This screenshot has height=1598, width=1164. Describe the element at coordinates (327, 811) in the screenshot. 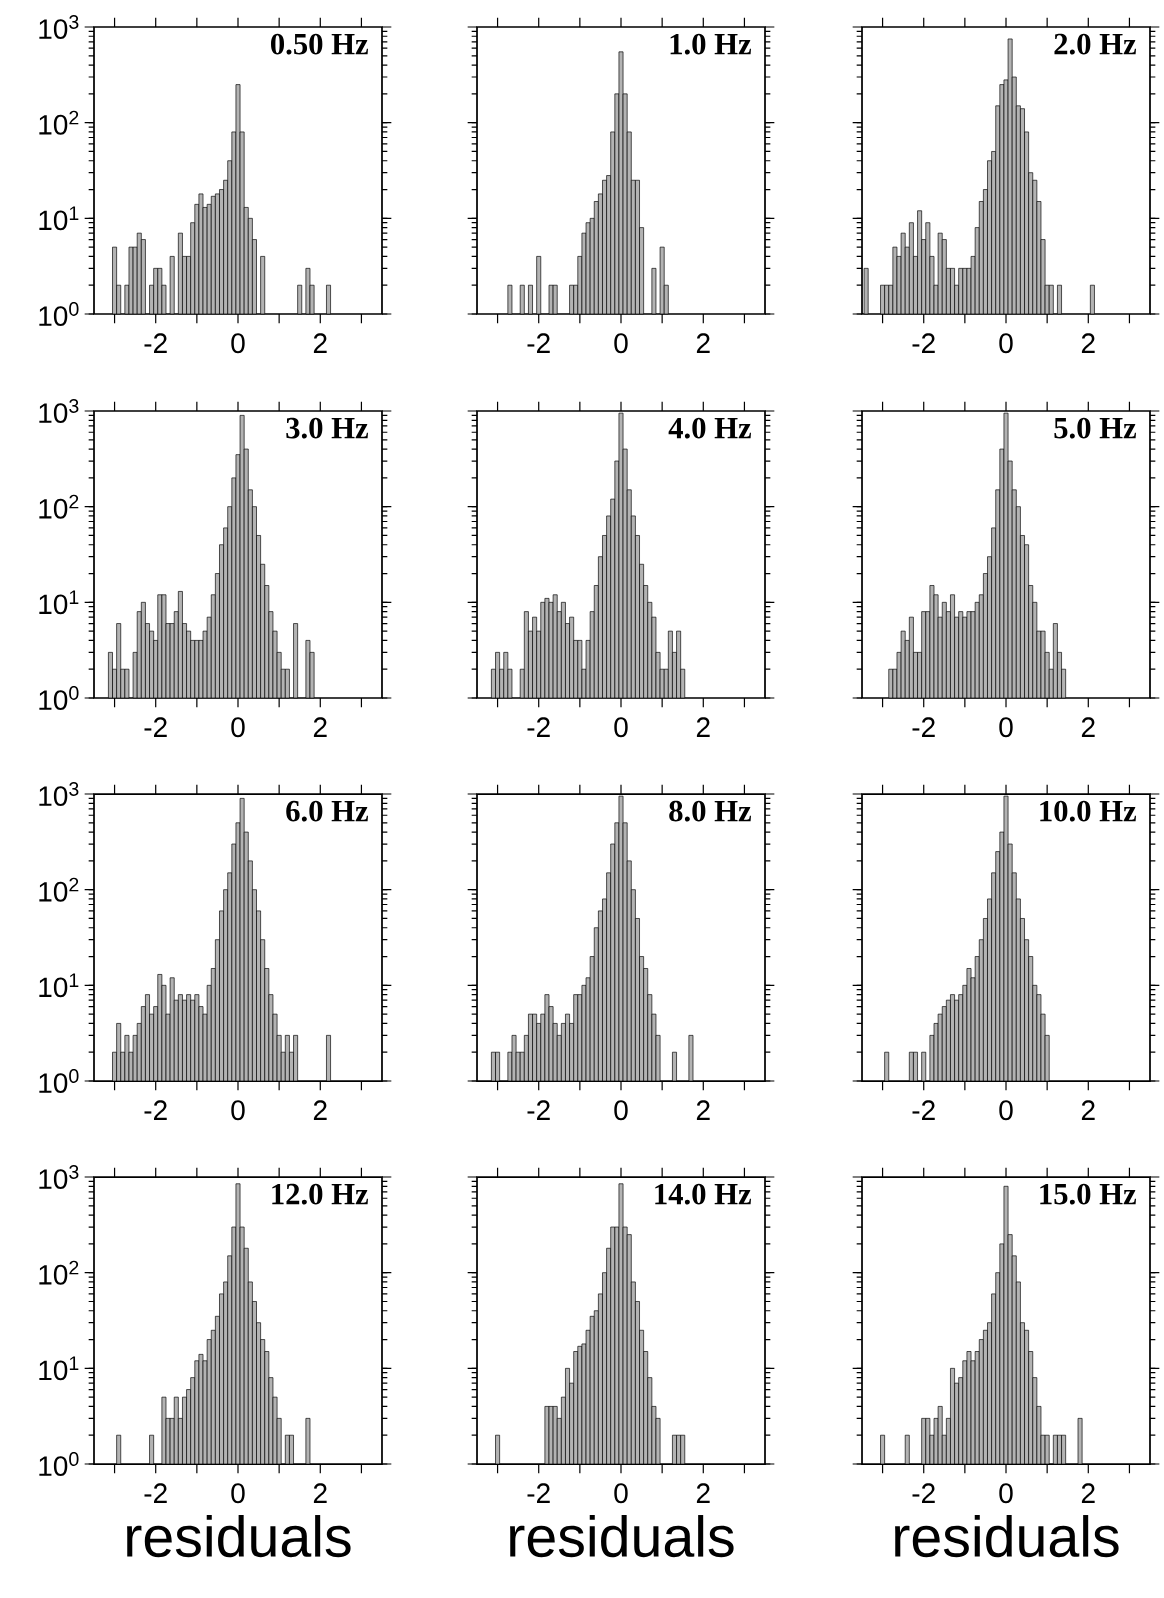

I see `chart-title: 6.0 Hz` at that location.